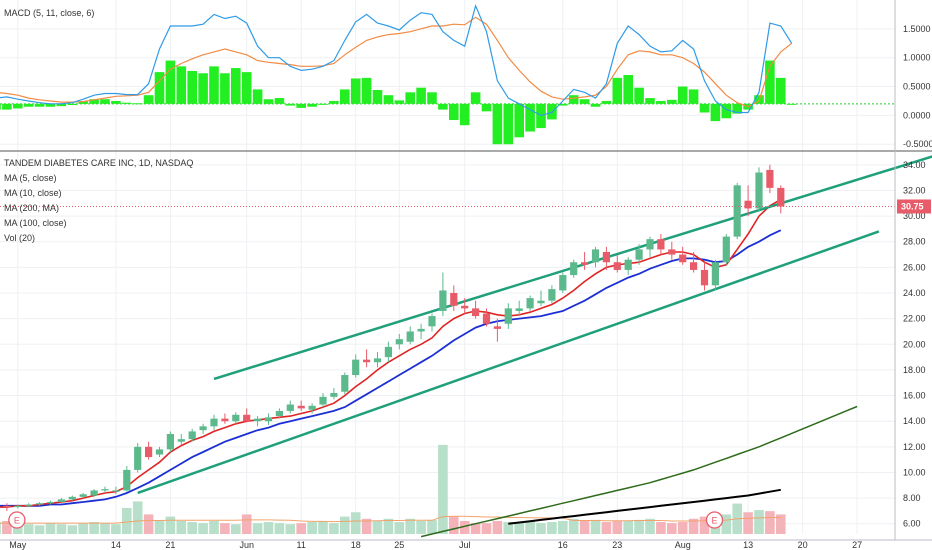  I want to click on earnings-marker-label: E, so click(714, 521).